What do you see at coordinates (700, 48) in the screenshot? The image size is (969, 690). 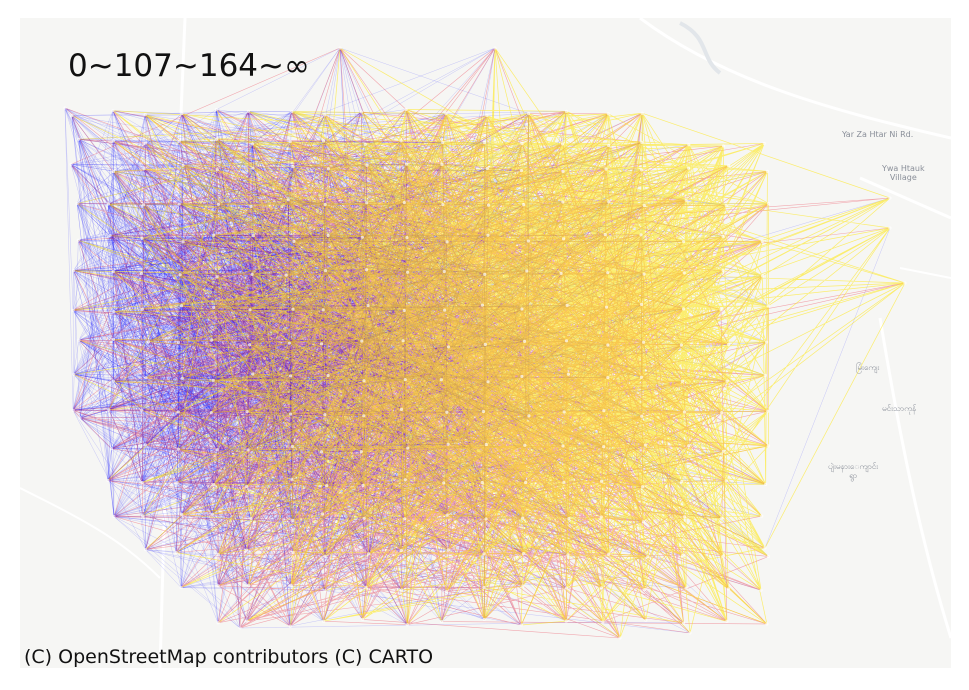 I see `basemap-water` at bounding box center [700, 48].